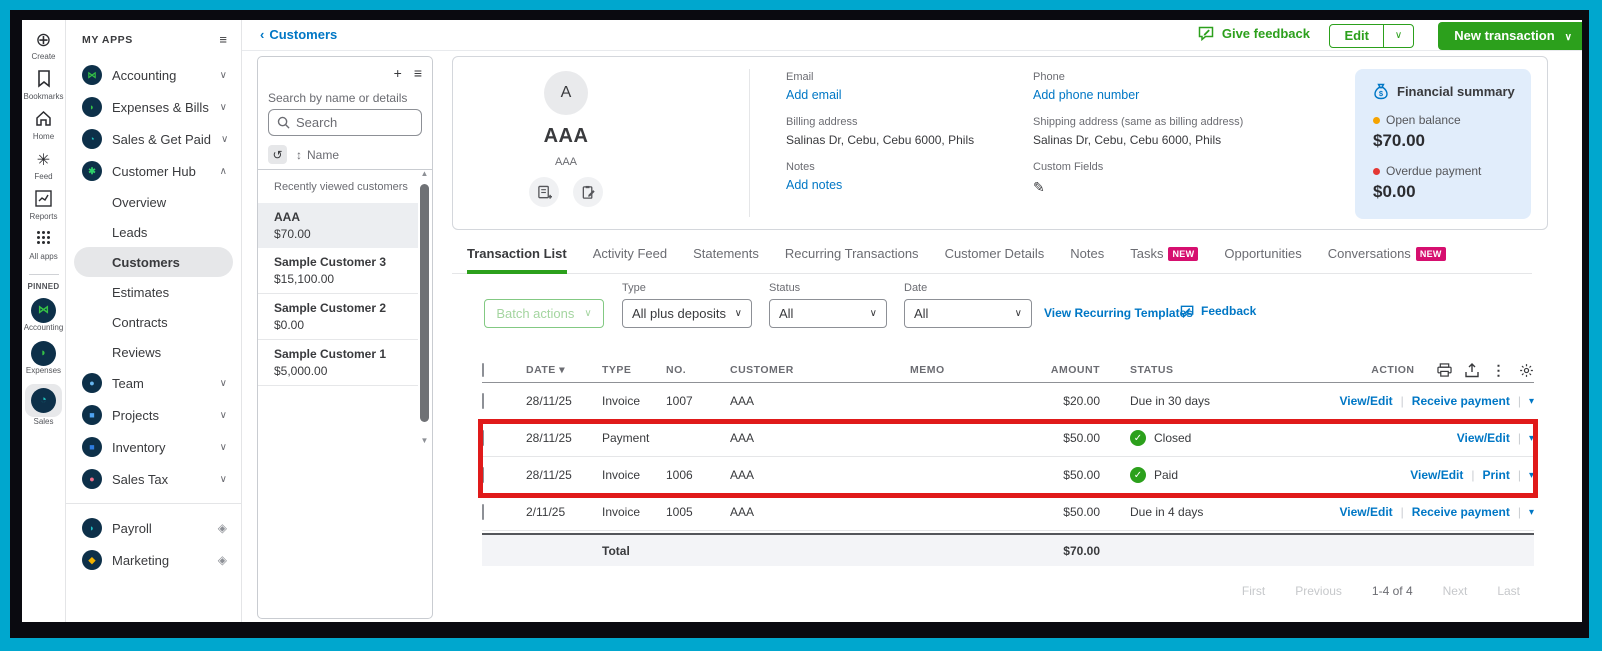 The height and width of the screenshot is (651, 1602). I want to click on rail-label: Sales, so click(43, 421).